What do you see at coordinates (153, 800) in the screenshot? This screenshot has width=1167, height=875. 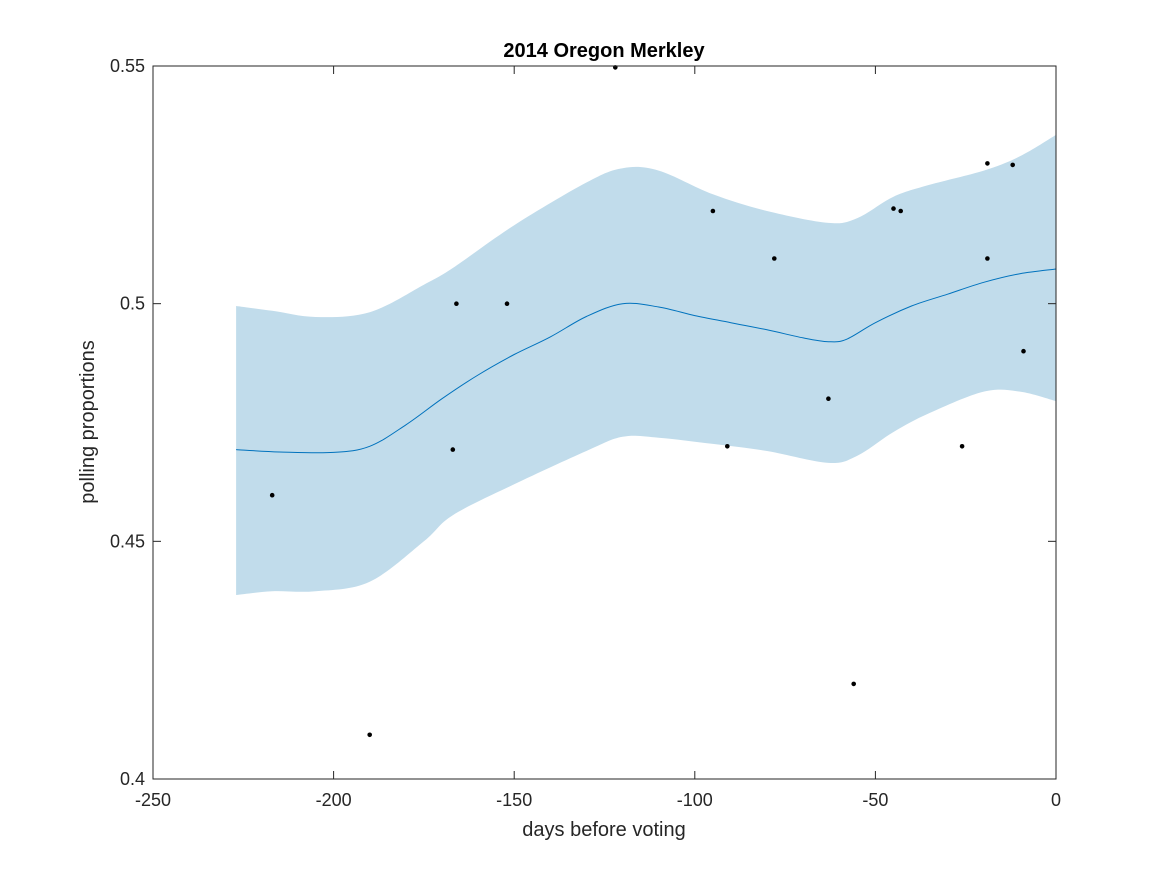 I see `x-tick-label: -250` at bounding box center [153, 800].